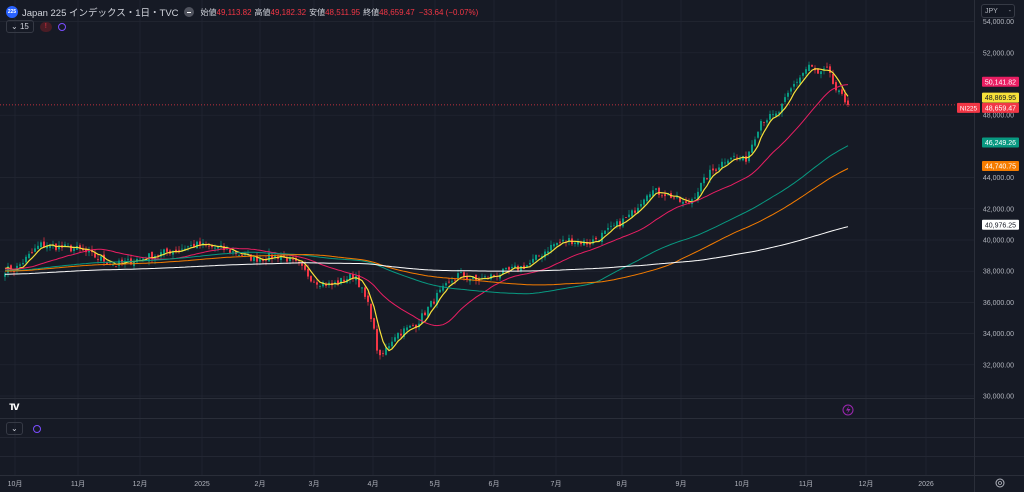 The width and height of the screenshot is (1024, 492). Describe the element at coordinates (1000, 81) in the screenshot. I see `ma-25-price-label` at that location.